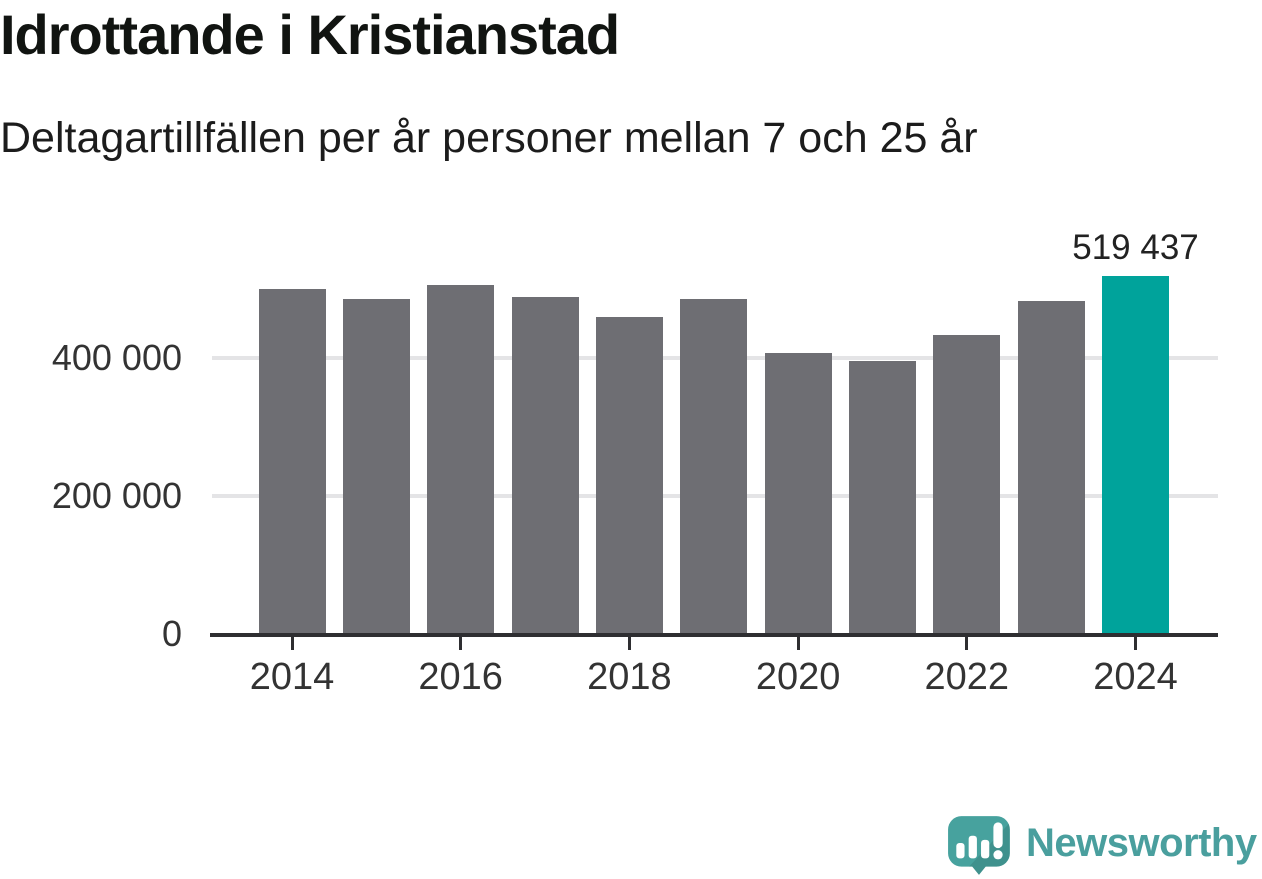  I want to click on bar-2020, so click(798, 493).